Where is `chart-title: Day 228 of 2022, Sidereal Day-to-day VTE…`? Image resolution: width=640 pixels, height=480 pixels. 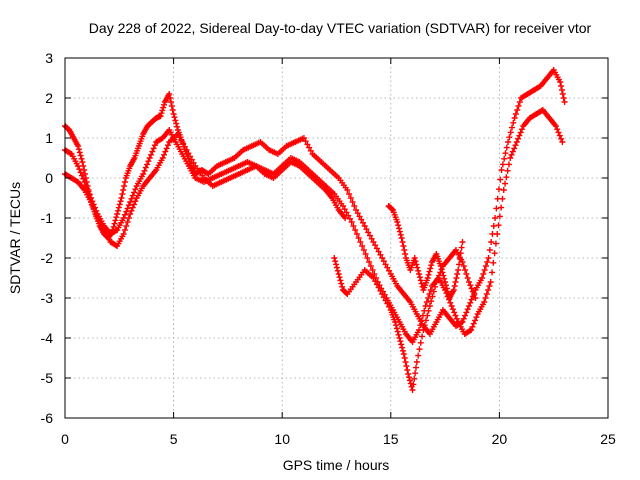
chart-title: Day 228 of 2022, Sidereal Day-to-day VTE… is located at coordinates (340, 28).